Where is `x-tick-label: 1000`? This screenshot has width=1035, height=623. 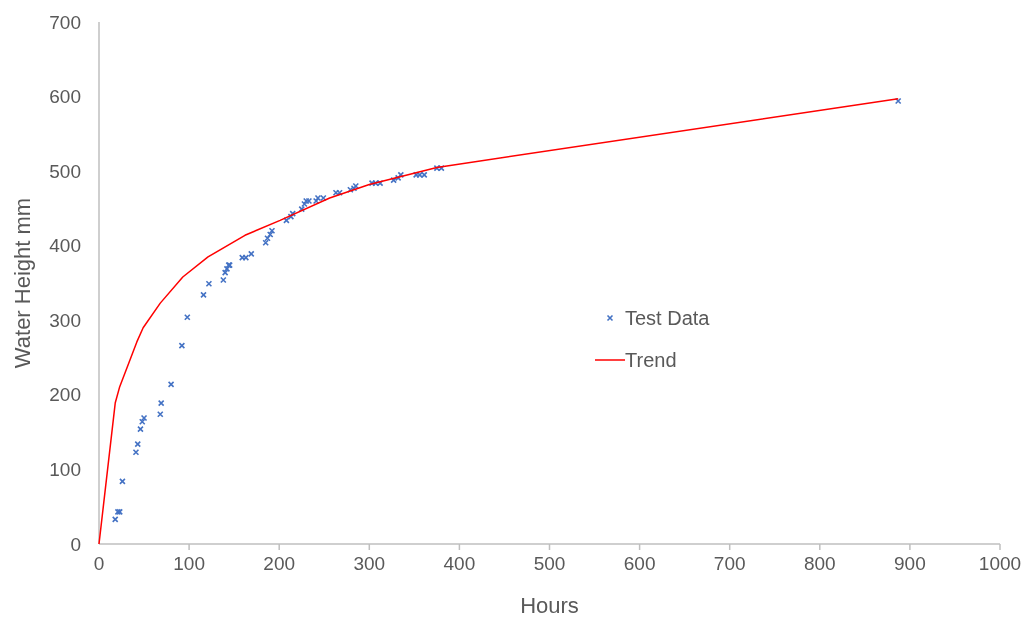 x-tick-label: 1000 is located at coordinates (1000, 563).